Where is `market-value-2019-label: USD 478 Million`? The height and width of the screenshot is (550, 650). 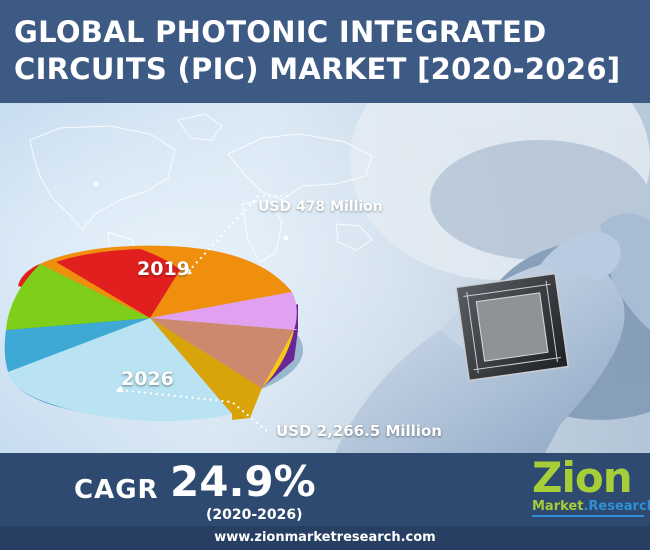
market-value-2019-label: USD 478 Million is located at coordinates (320, 207).